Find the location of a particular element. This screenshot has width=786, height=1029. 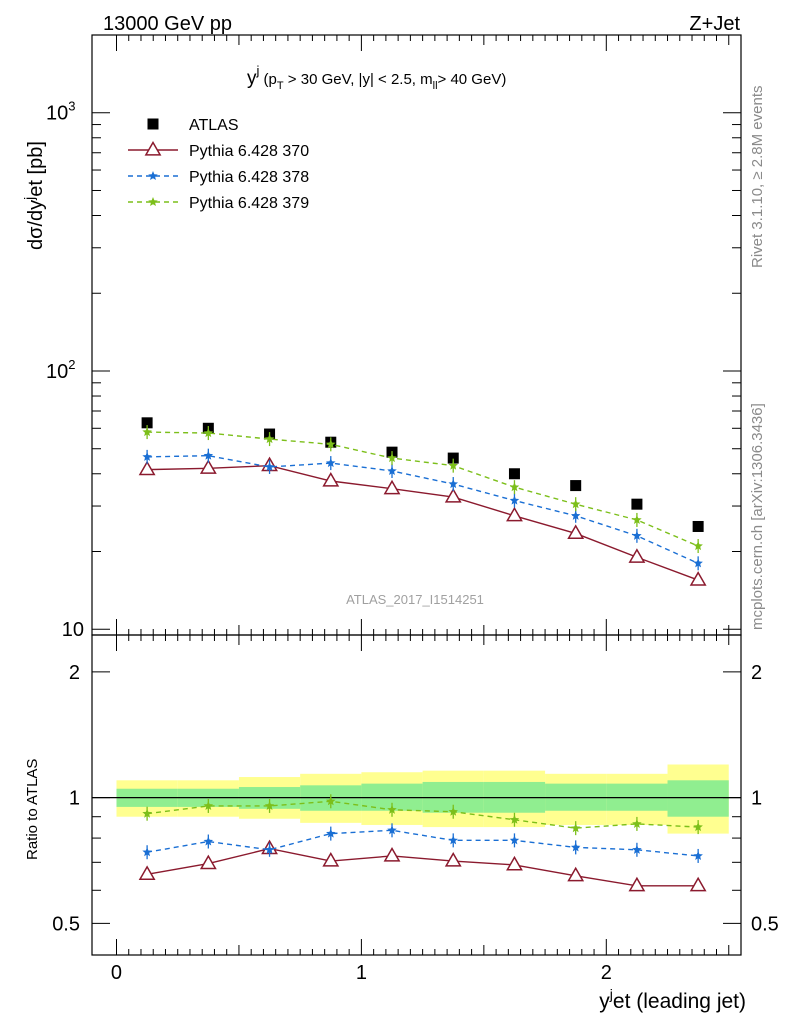

main-series-2-line is located at coordinates (423, 509).